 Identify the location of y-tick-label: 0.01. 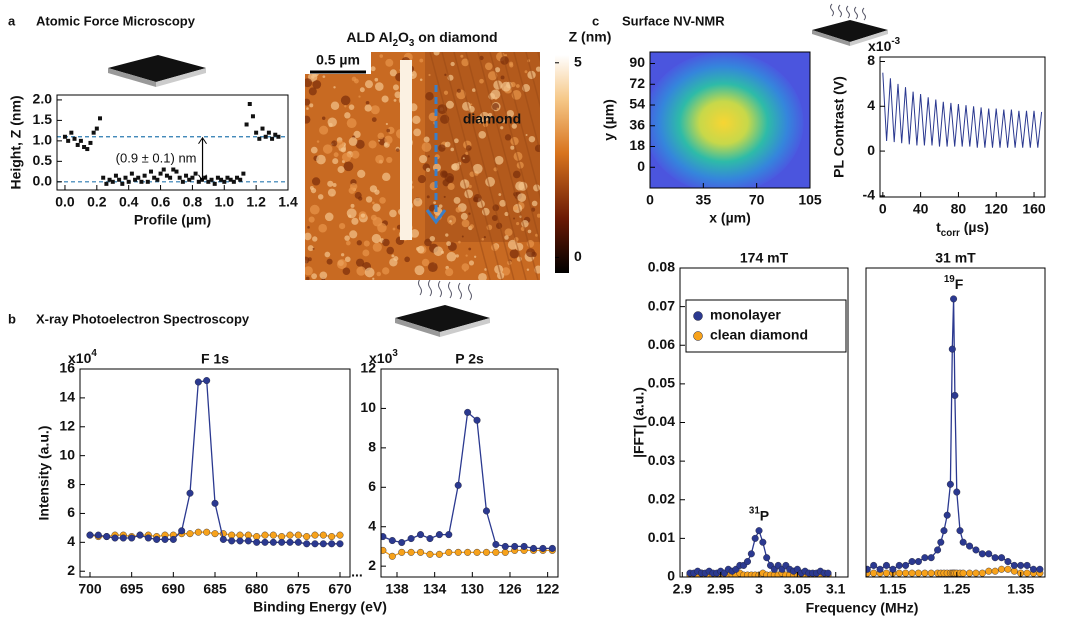
(661, 537).